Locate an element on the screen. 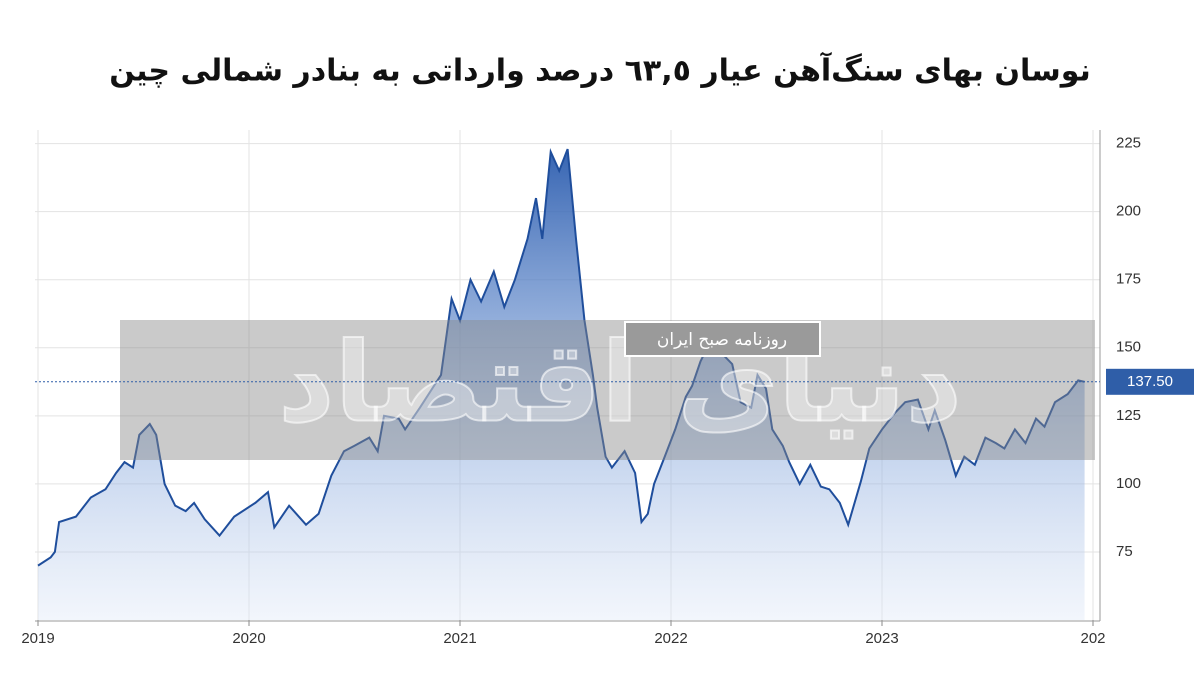 The width and height of the screenshot is (1200, 676). y-tick-label: 150 is located at coordinates (1128, 347).